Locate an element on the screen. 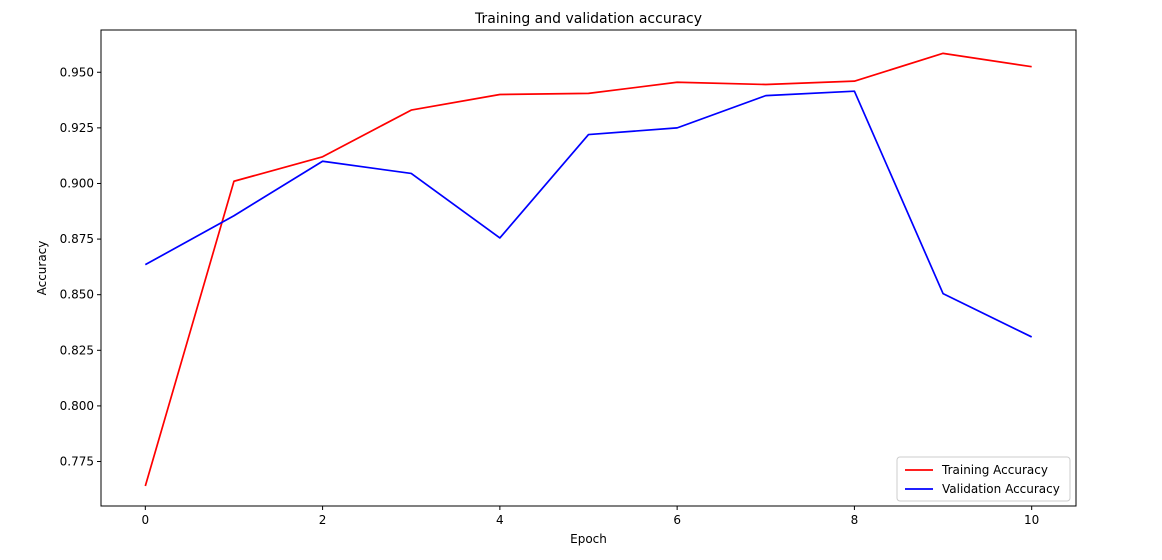 Image resolution: width=1162 pixels, height=560 pixels. y-tick-label: 0.900 is located at coordinates (77, 183).